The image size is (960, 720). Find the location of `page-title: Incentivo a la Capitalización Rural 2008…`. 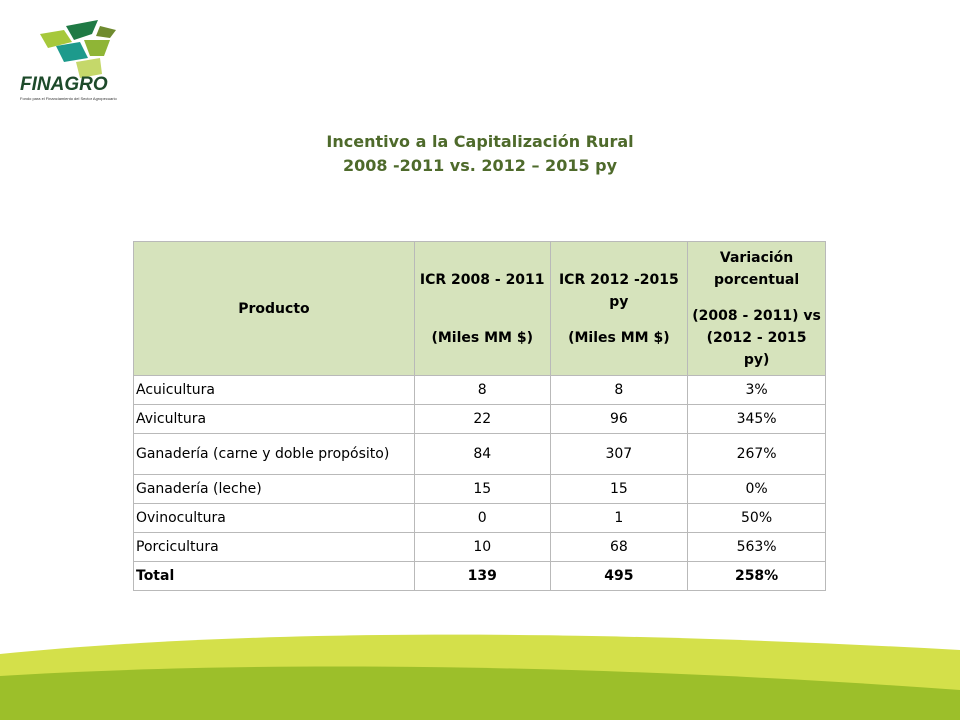

page-title: Incentivo a la Capitalización Rural 2008… is located at coordinates (480, 154).